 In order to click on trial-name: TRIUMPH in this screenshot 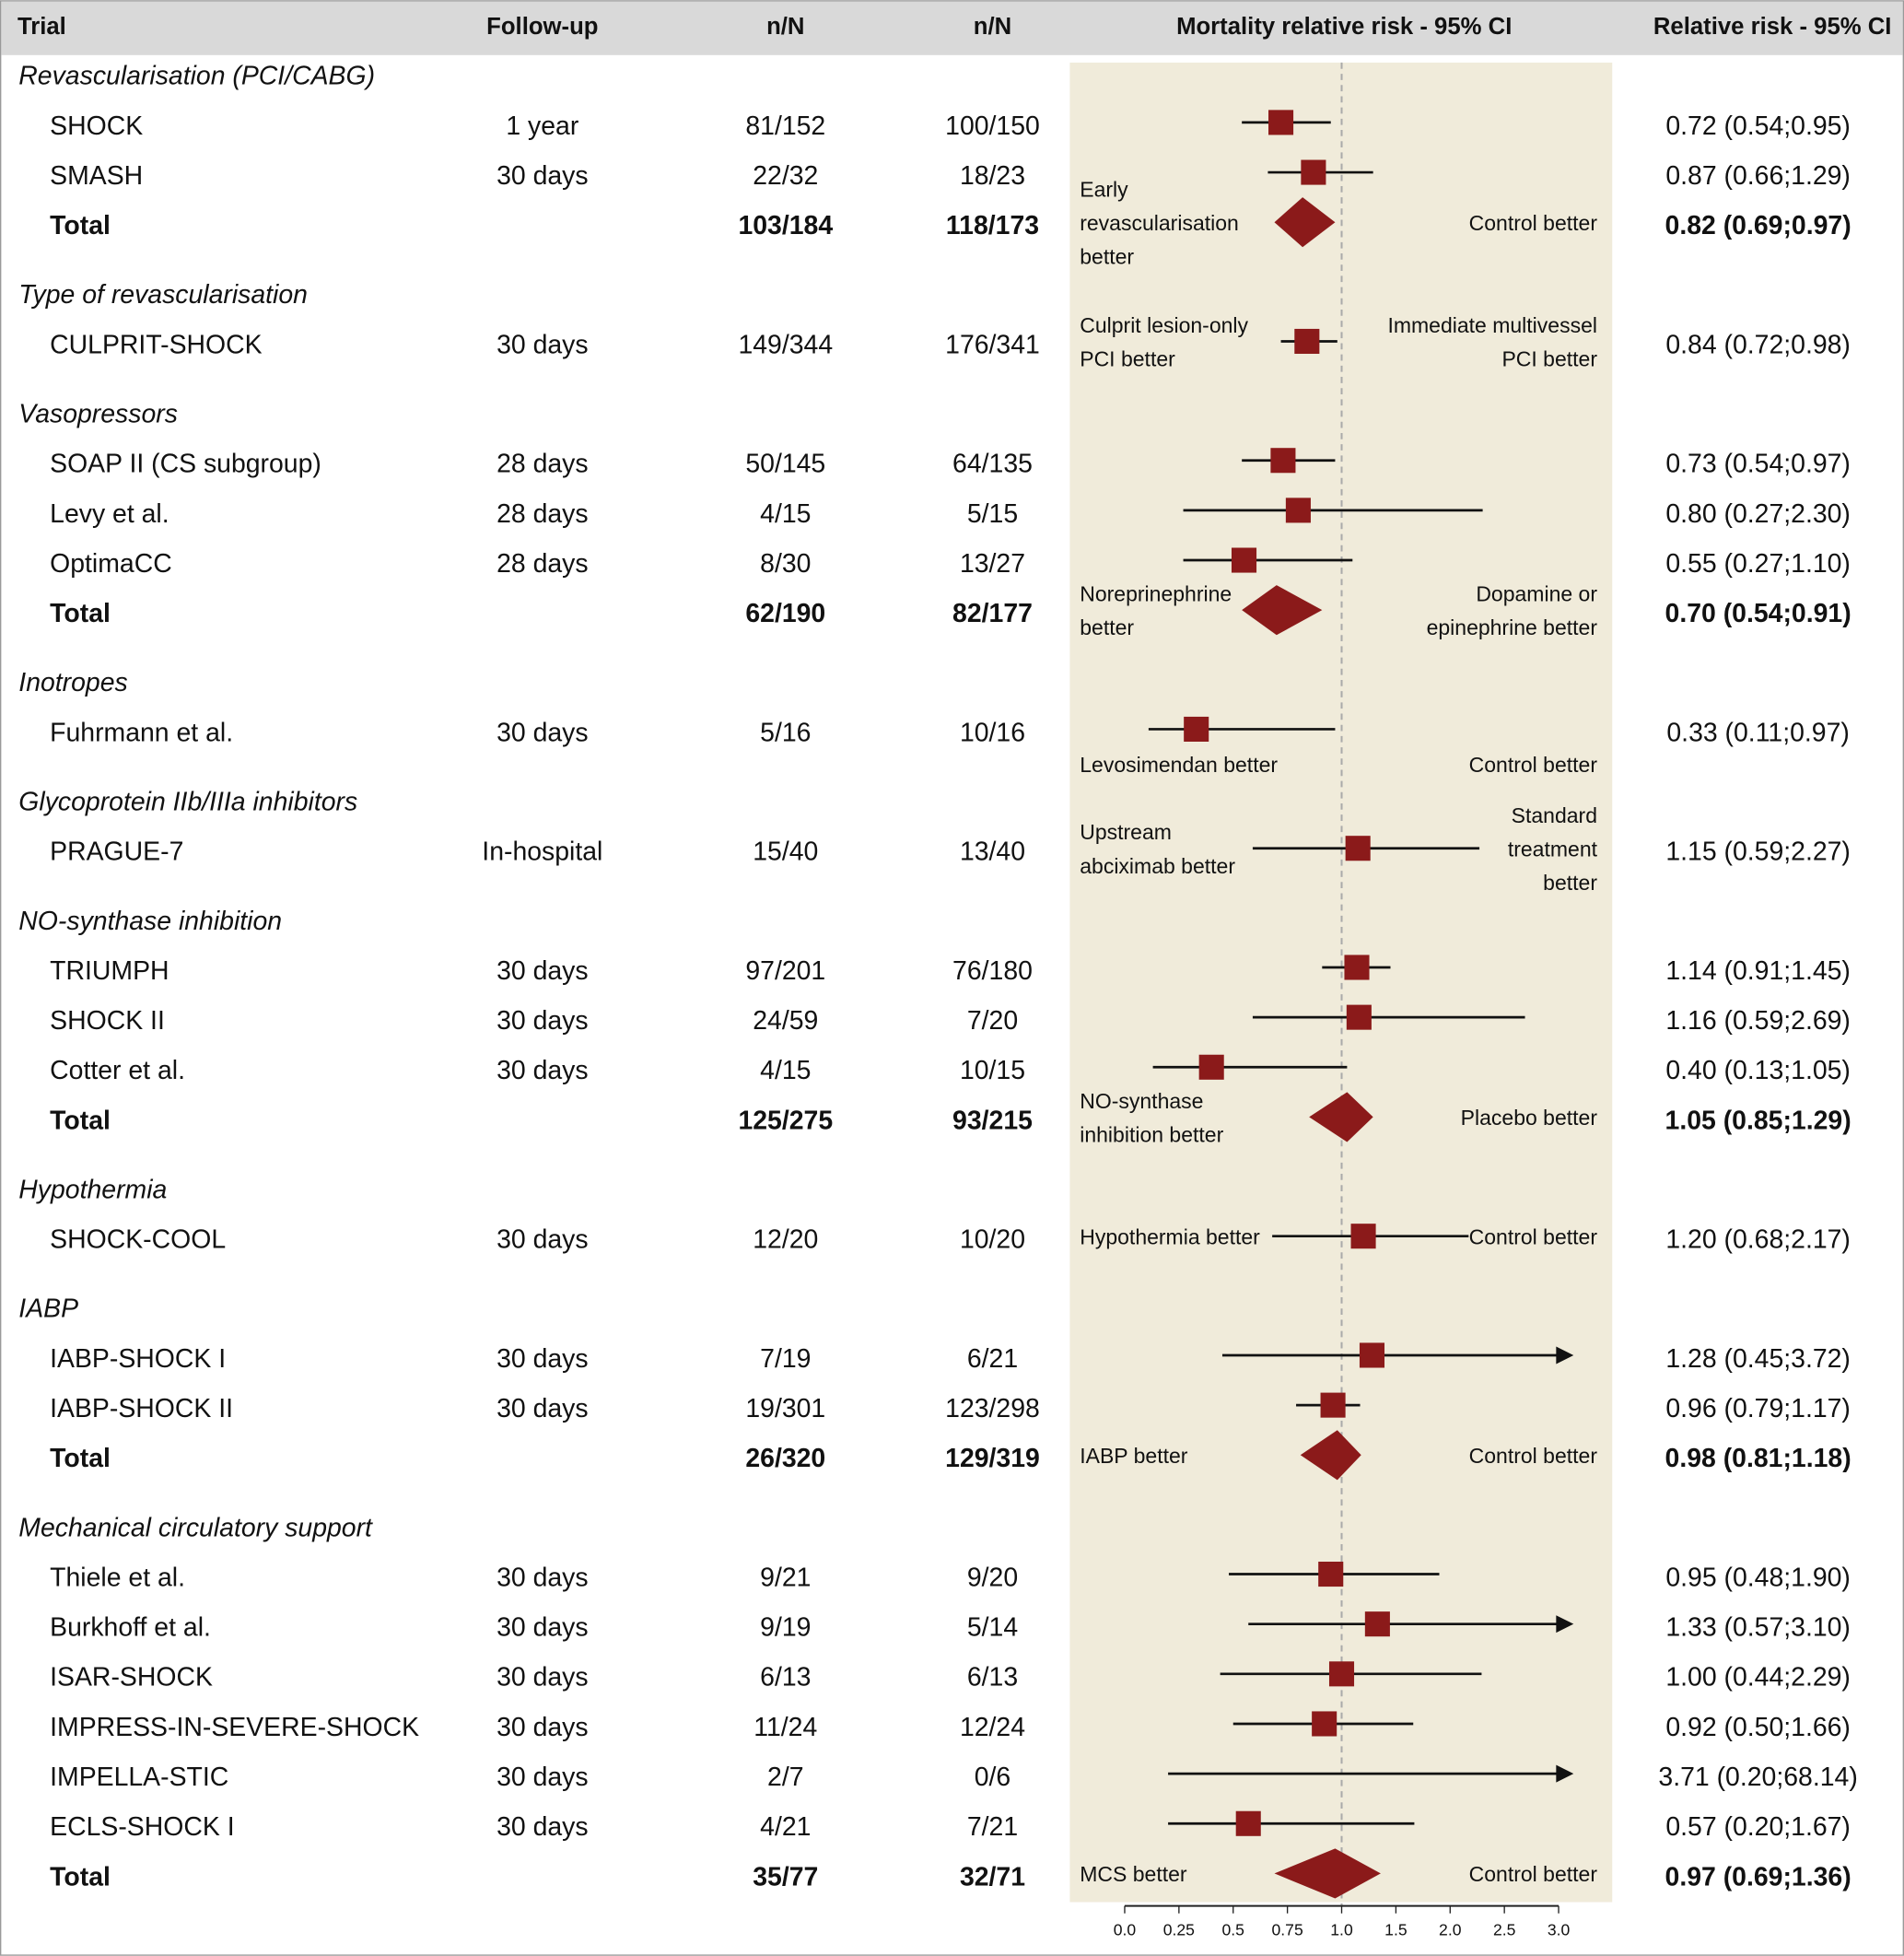, I will do `click(109, 971)`.